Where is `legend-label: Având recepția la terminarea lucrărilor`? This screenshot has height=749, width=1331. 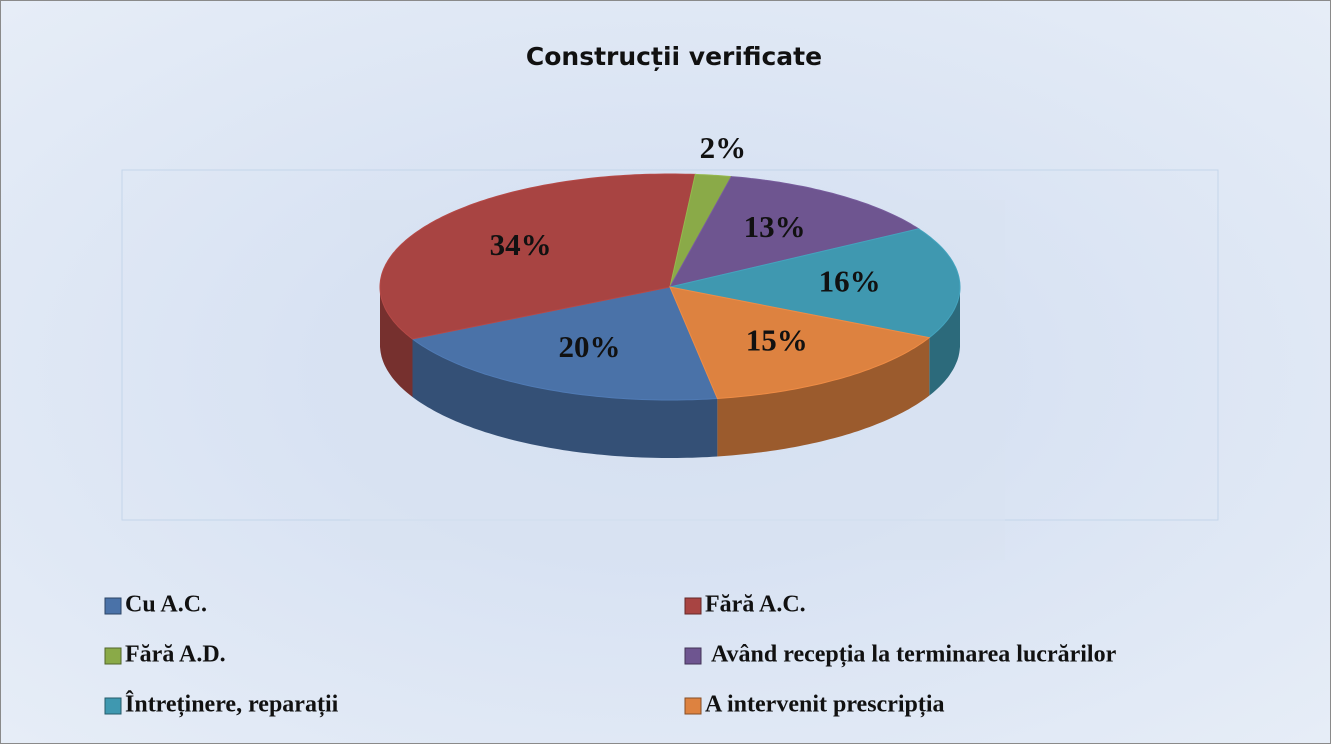 legend-label: Având recepția la terminarea lucrărilor is located at coordinates (914, 655).